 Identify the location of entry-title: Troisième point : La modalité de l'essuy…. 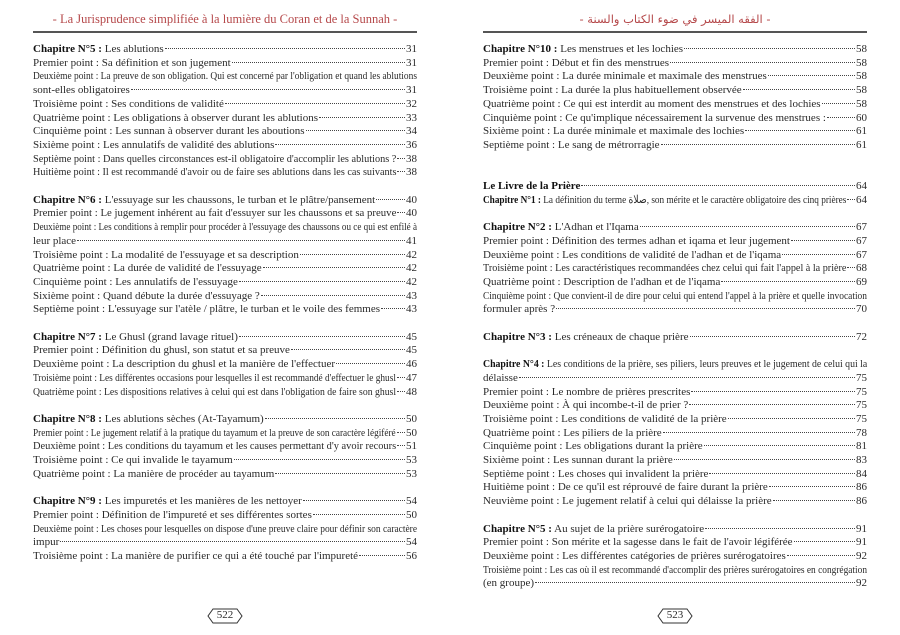
(166, 256).